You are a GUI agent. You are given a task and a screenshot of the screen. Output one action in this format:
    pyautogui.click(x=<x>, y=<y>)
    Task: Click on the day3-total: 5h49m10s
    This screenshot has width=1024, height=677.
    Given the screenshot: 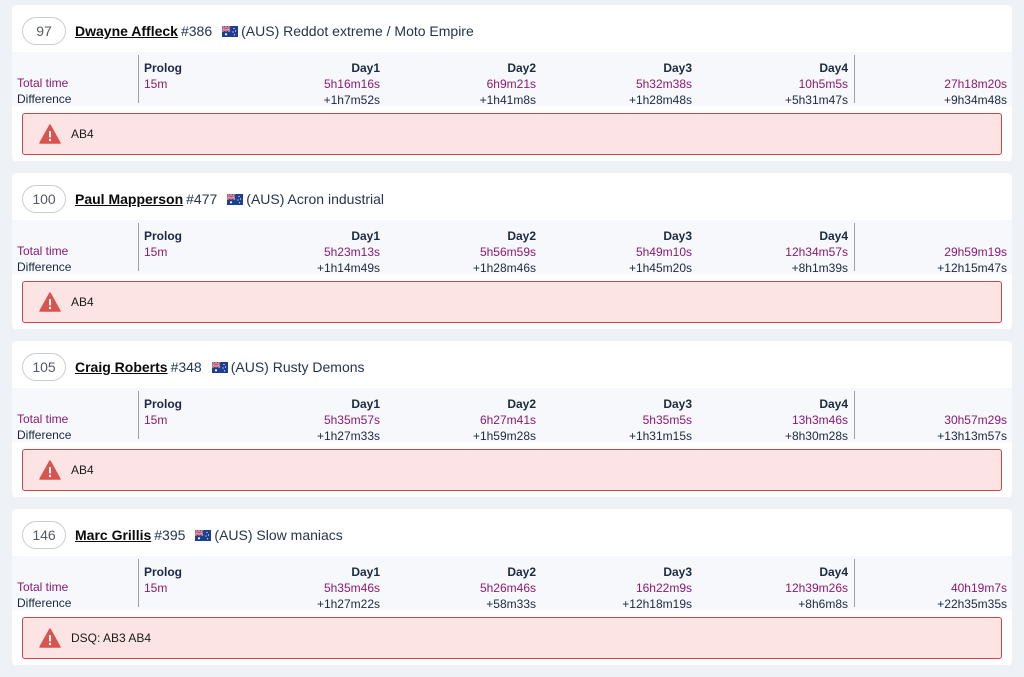 What is the action you would take?
    pyautogui.click(x=663, y=252)
    